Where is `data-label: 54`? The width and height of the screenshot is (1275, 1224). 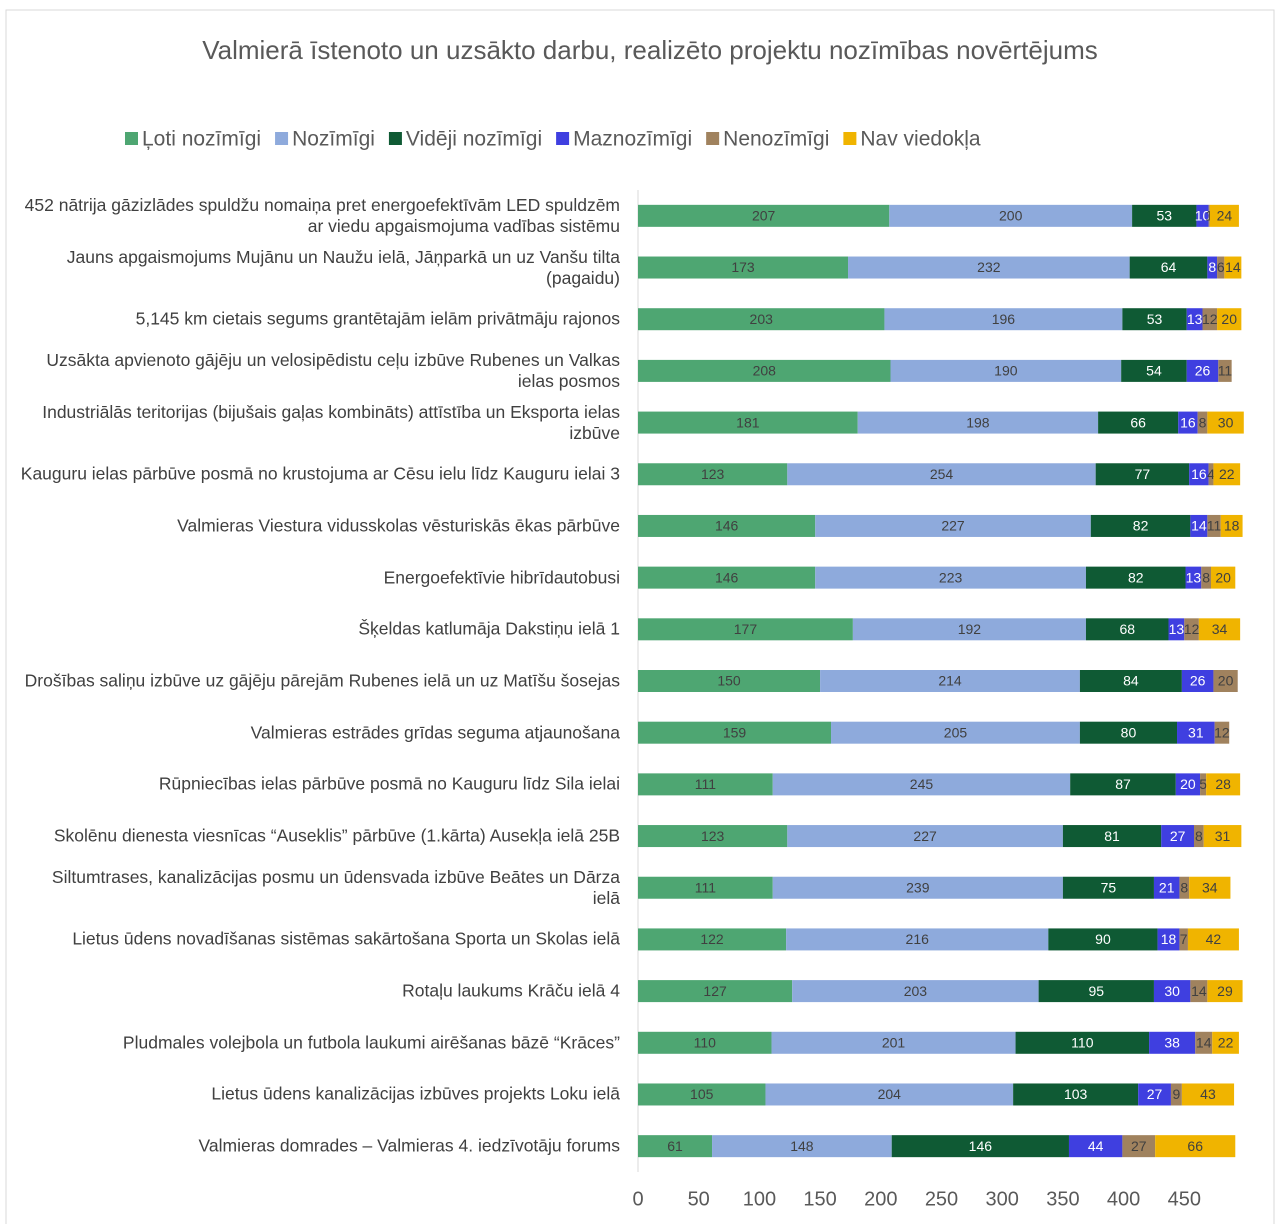 data-label: 54 is located at coordinates (1154, 371).